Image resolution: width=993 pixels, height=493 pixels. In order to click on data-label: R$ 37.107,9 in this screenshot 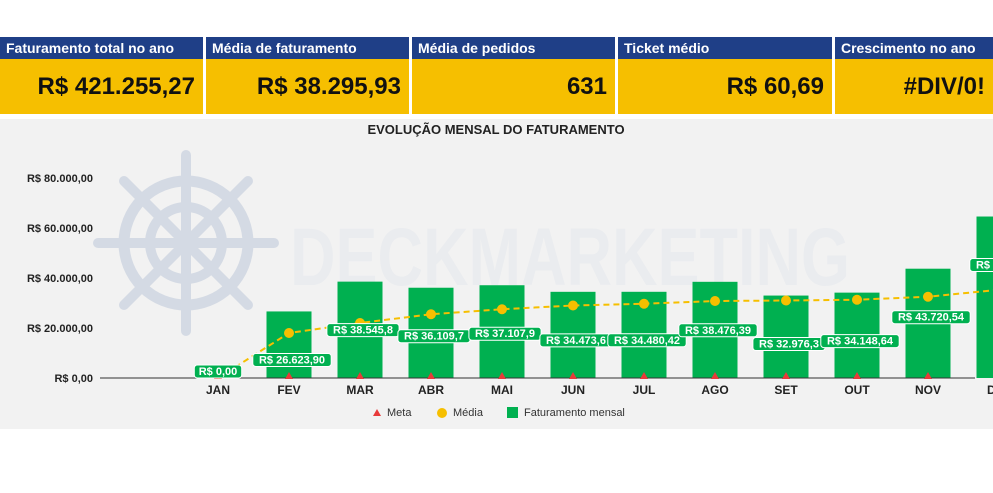, I will do `click(505, 334)`.